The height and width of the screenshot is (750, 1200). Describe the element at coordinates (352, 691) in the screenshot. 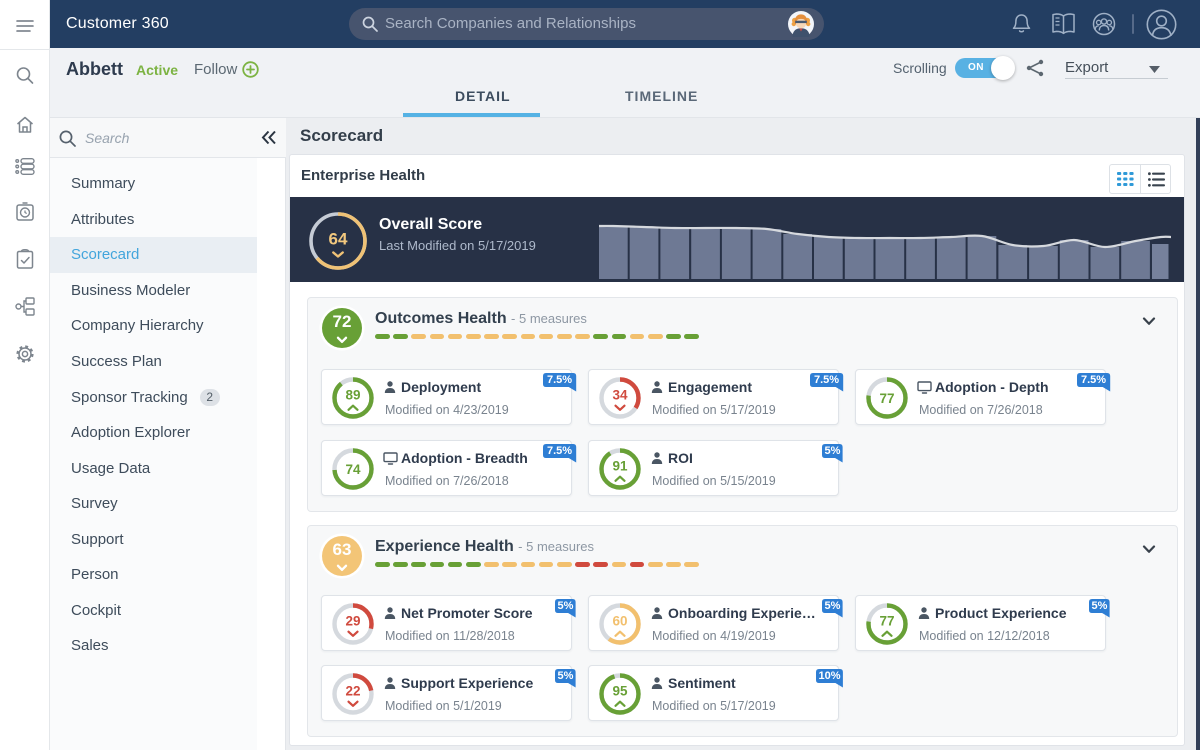

I see `svg-text: 22` at that location.